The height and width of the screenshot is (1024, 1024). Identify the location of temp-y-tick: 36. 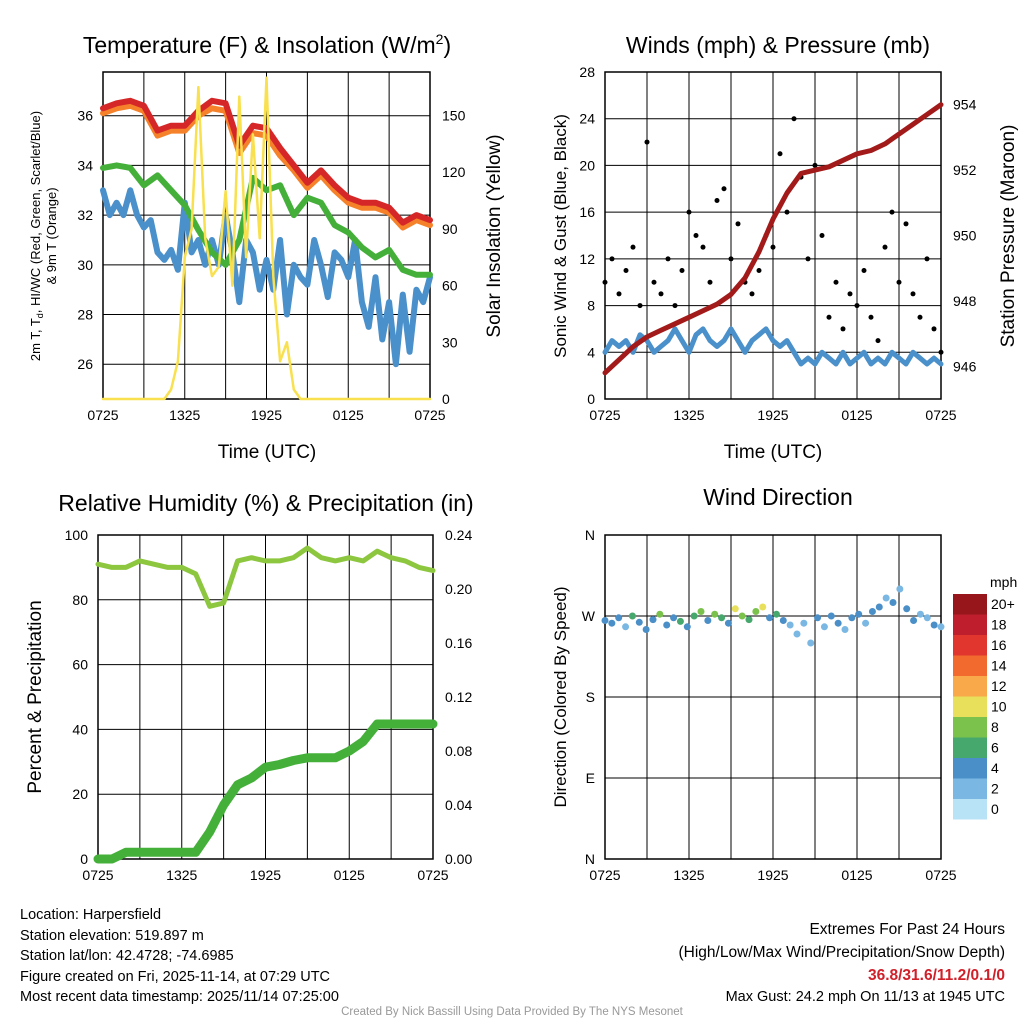
(85, 116).